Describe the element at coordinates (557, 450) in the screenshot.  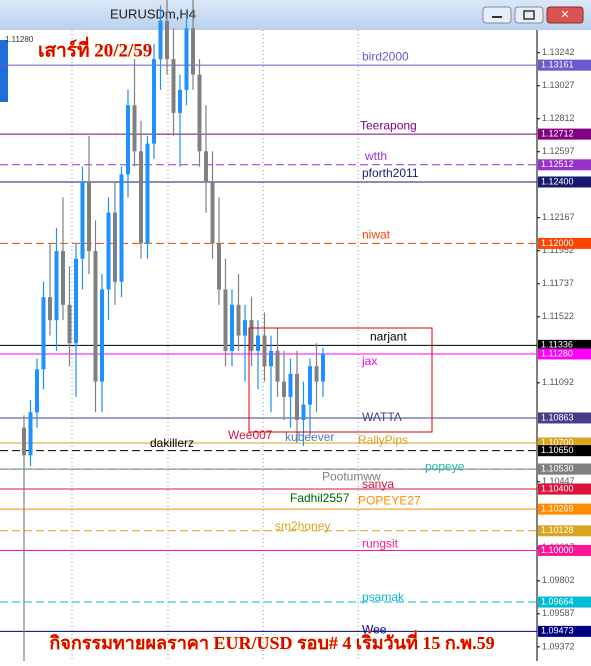
I see `price-box-label: 1.10650` at that location.